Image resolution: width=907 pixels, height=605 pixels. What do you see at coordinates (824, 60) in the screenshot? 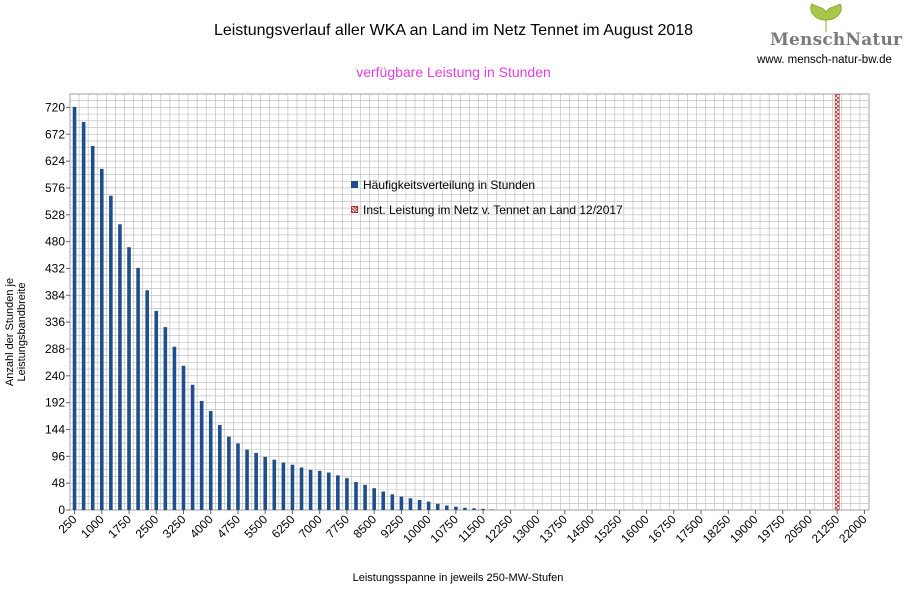
I see `logo-url: www. mensch-natur-bw.de` at bounding box center [824, 60].